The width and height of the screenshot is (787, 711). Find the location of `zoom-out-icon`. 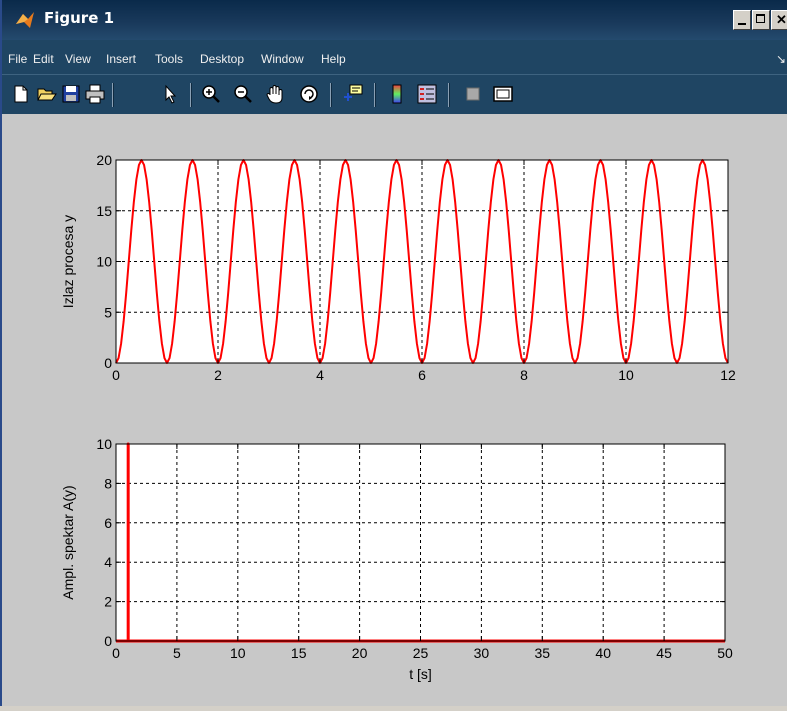

zoom-out-icon is located at coordinates (243, 94).